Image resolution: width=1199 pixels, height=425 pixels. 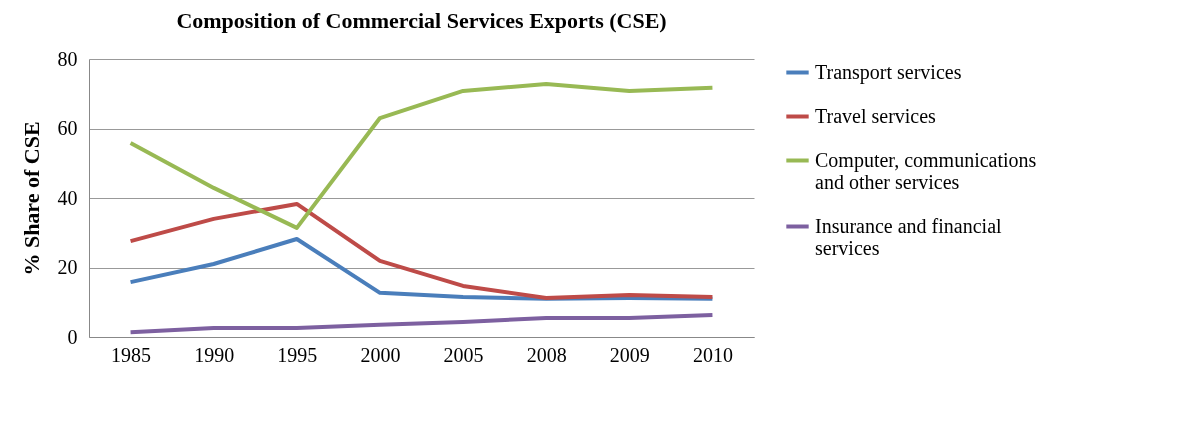 What do you see at coordinates (712, 354) in the screenshot?
I see `x-tick-label: 2010` at bounding box center [712, 354].